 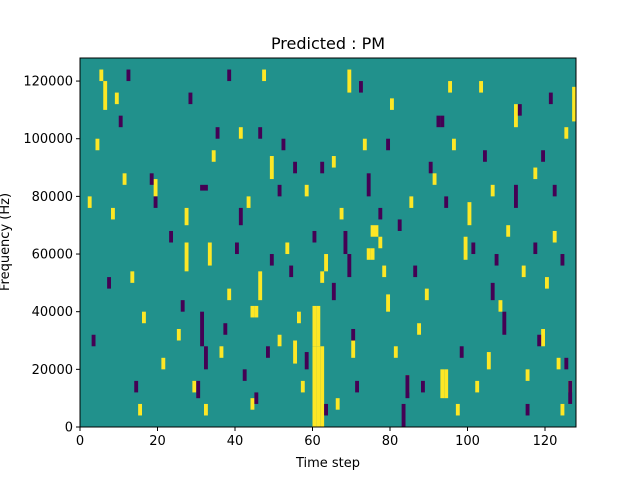 What do you see at coordinates (52, 370) in the screenshot?
I see `y-tick-label: 20000` at bounding box center [52, 370].